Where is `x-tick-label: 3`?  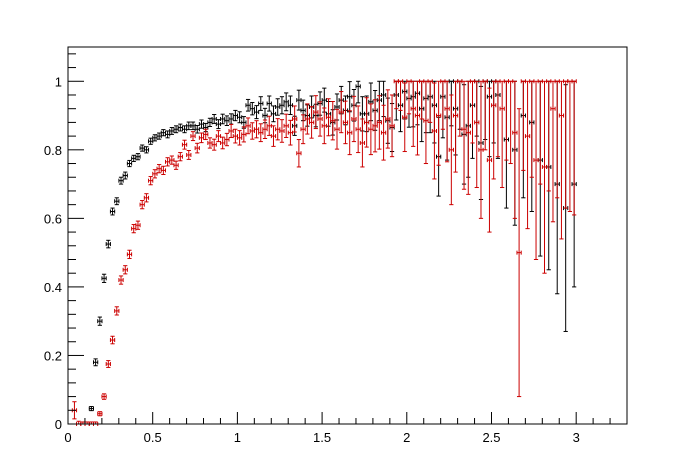 x-tick-label: 3 is located at coordinates (576, 437).